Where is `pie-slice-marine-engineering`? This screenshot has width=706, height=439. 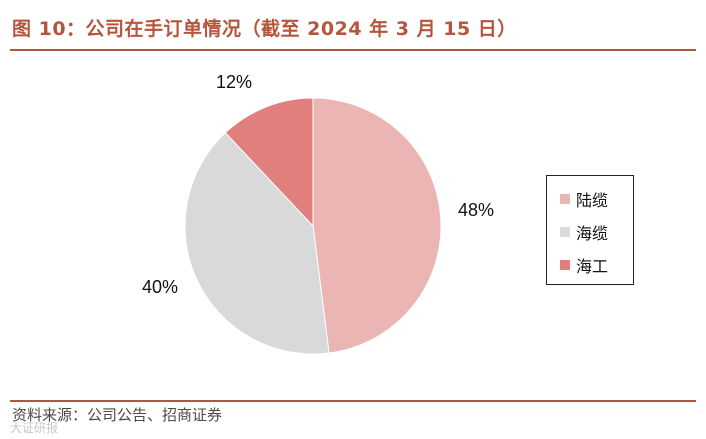 pie-slice-marine-engineering is located at coordinates (269, 162).